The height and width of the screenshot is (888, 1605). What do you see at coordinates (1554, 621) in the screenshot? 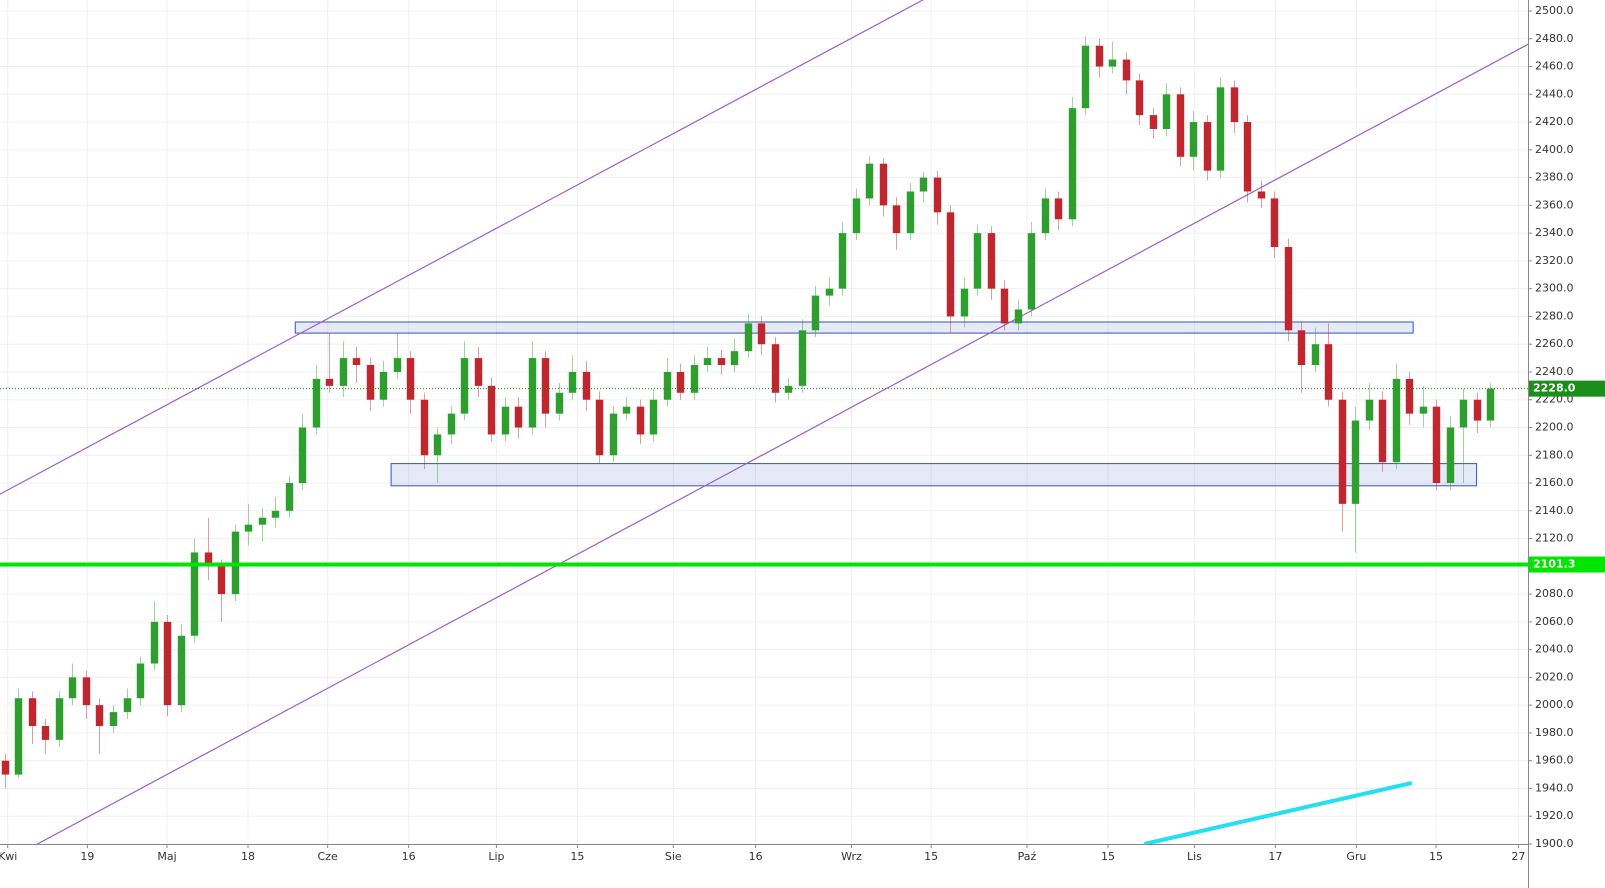
I see `y-tick-label: 2060.0` at bounding box center [1554, 621].